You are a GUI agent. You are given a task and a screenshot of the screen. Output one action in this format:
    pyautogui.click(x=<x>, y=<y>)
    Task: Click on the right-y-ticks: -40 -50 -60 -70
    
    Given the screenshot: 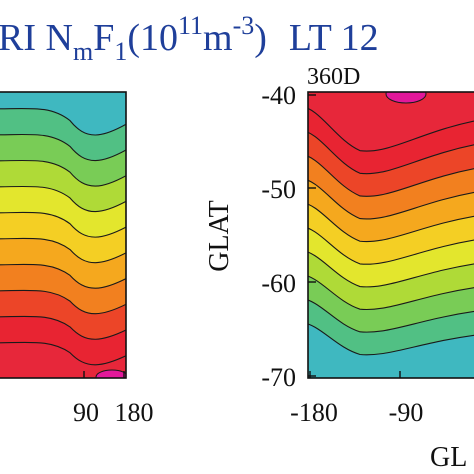 What is the action you would take?
    pyautogui.click(x=288, y=236)
    